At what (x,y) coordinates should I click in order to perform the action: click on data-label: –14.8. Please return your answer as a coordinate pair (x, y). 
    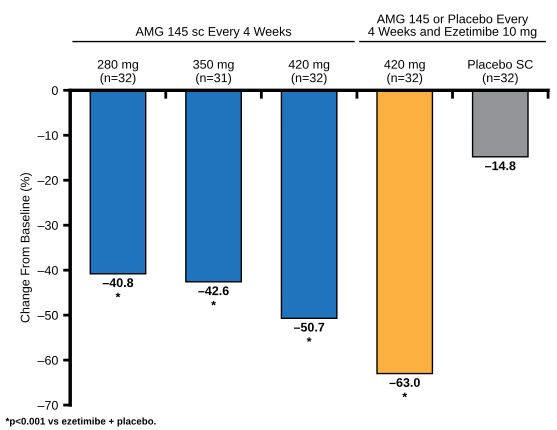
    Looking at the image, I should click on (500, 165).